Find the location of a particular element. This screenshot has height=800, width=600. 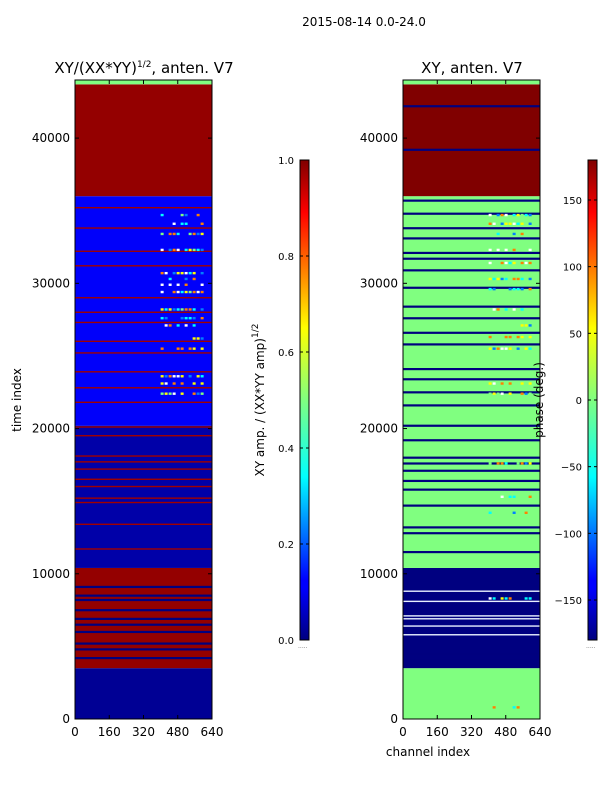

colorbar1-label-sup: 1/2 is located at coordinates (256, 331).